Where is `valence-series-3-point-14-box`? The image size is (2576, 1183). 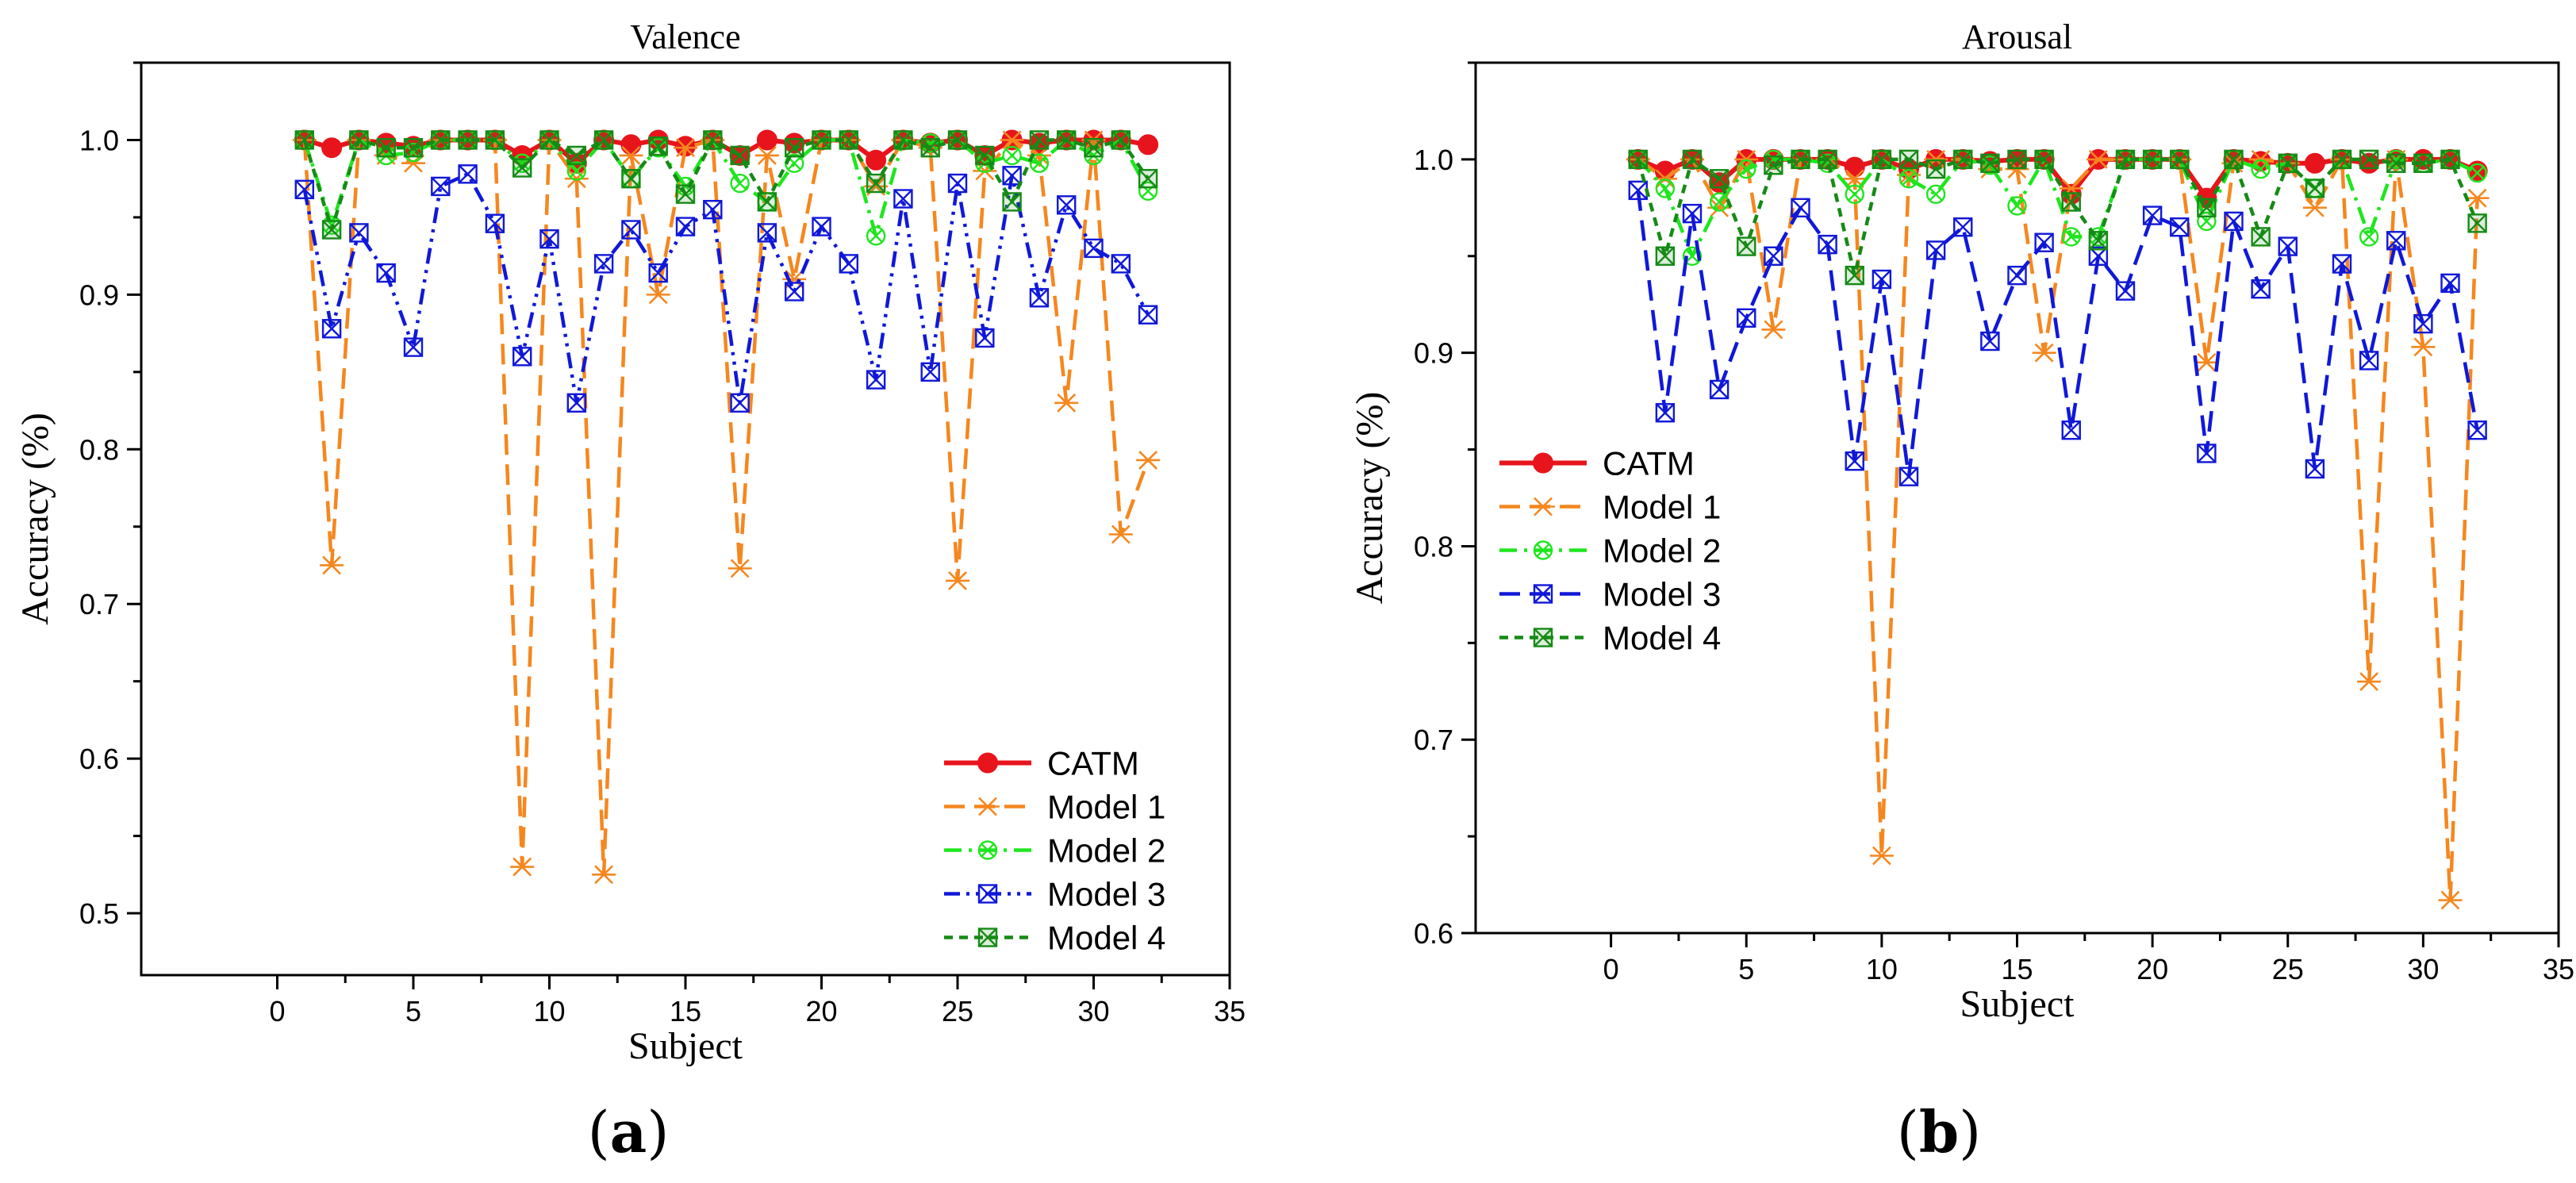 valence-series-3-point-14-box is located at coordinates (658, 273).